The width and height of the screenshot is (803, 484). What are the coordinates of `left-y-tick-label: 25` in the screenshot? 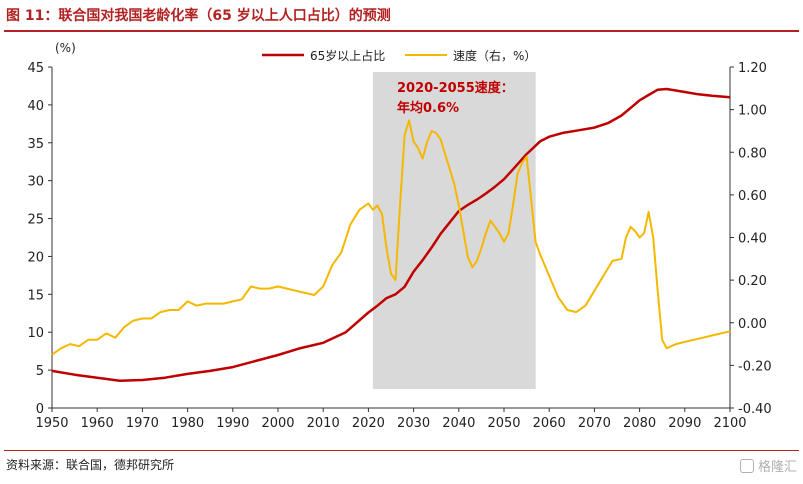 It's located at (35, 220).